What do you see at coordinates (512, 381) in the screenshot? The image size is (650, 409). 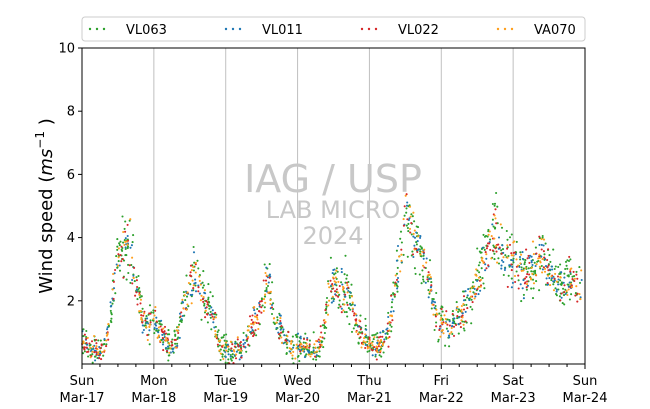 I see `x-tick-day: Sat` at bounding box center [512, 381].